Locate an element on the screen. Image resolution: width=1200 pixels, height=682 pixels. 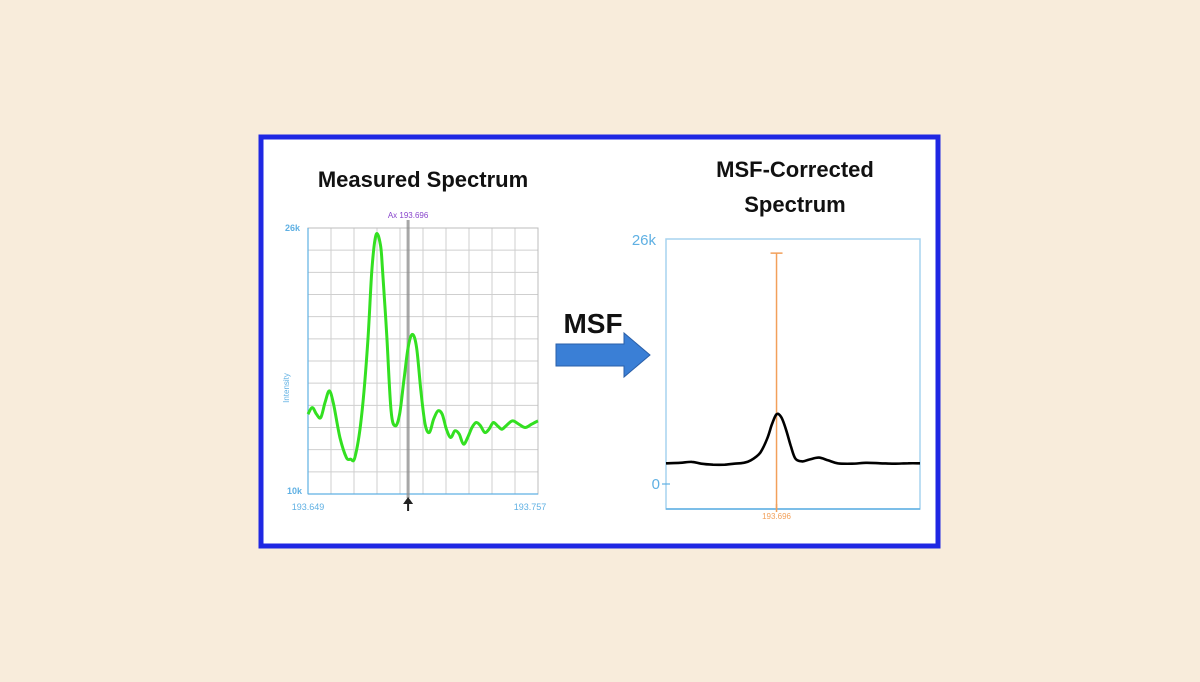
measured-series-line is located at coordinates (422, 347).